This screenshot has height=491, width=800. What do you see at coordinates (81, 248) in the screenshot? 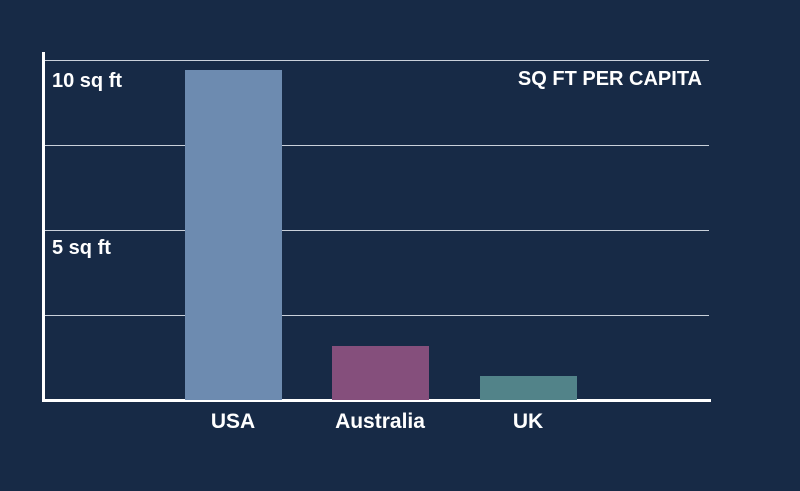
I see `y-tick-label: 5 sq ft` at bounding box center [81, 248].